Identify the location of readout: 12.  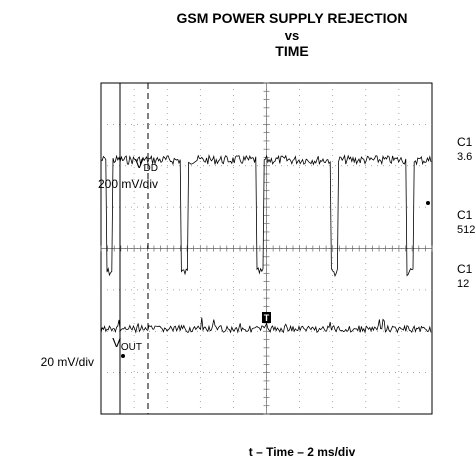
(463, 284).